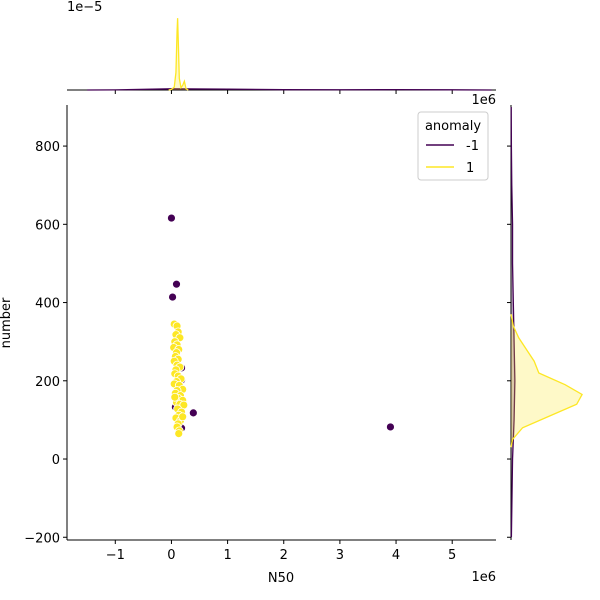 This screenshot has width=600, height=600. Describe the element at coordinates (171, 555) in the screenshot. I see `x-tick-label: 0` at that location.